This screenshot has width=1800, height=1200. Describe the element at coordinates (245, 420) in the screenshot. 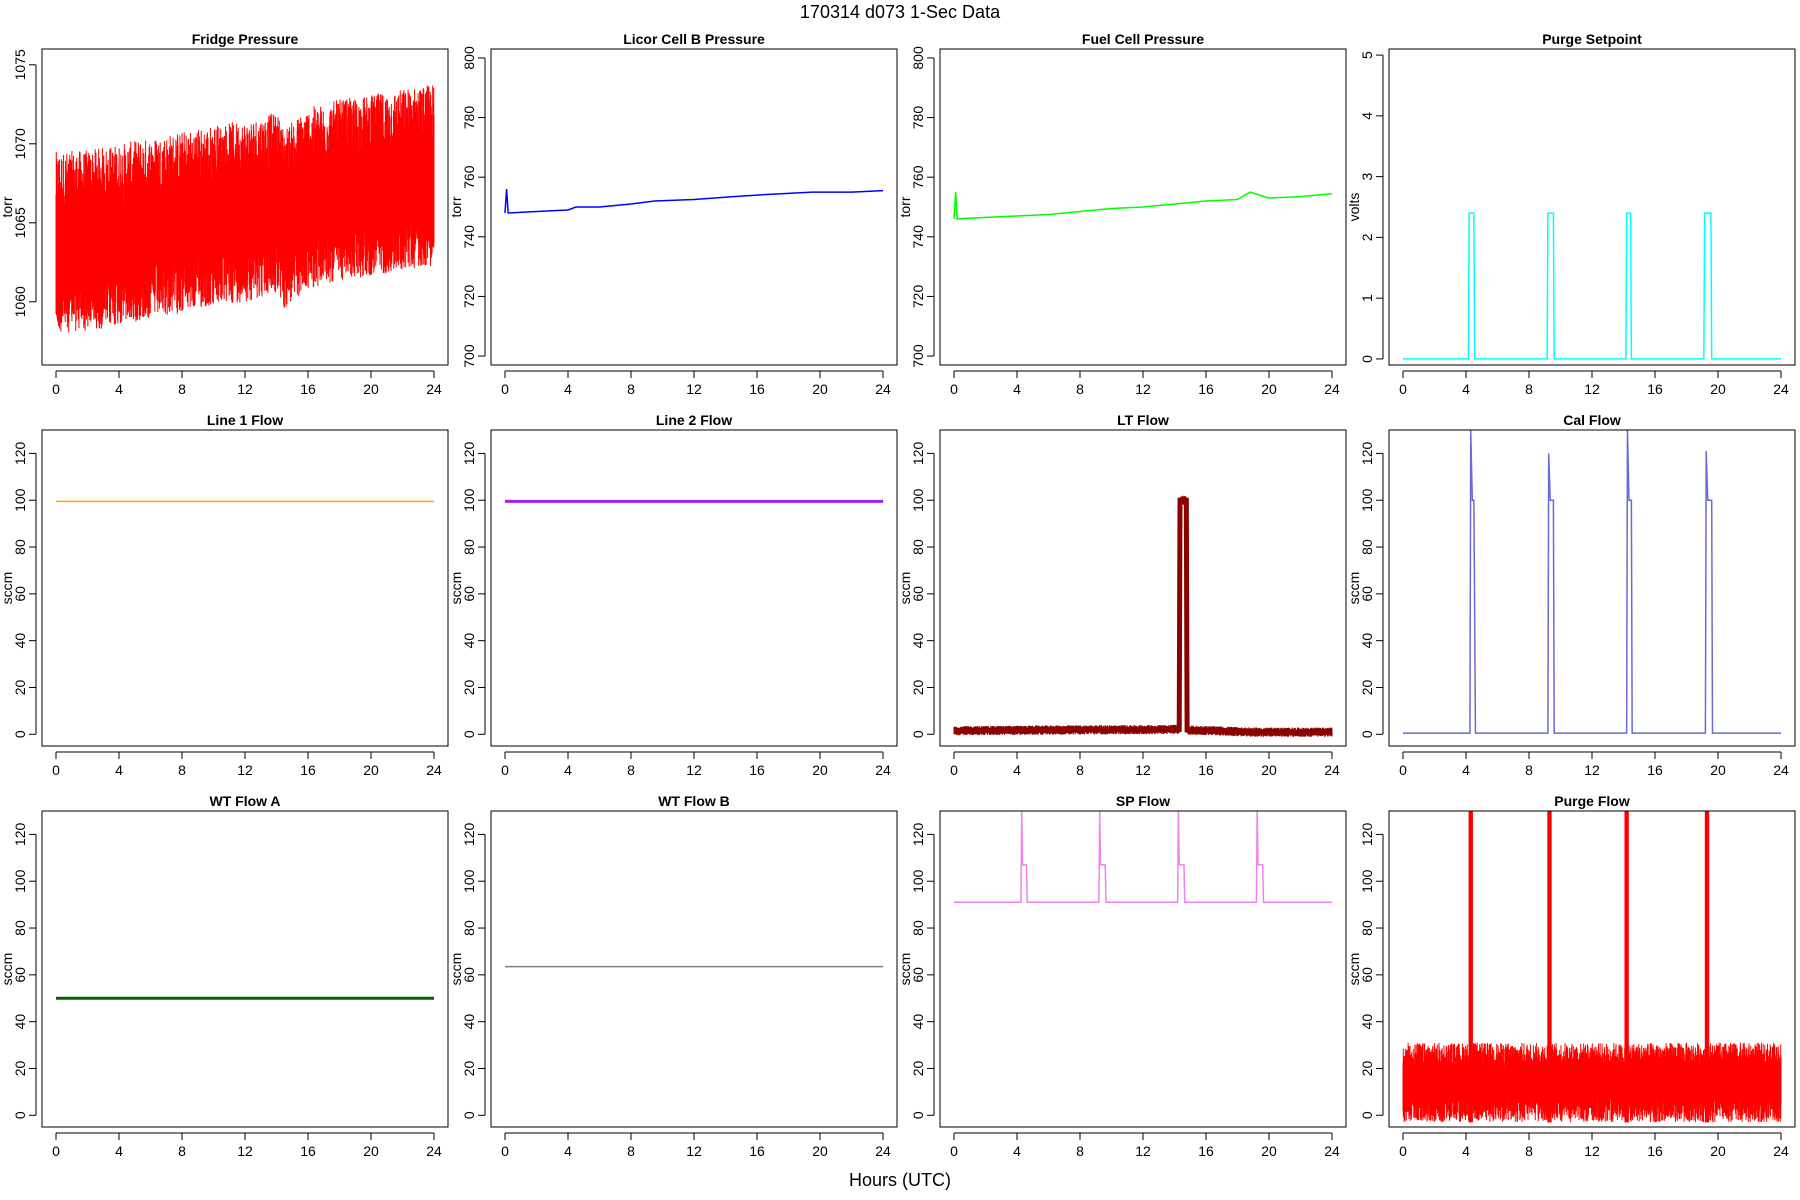

I see `panel-title: Line 1 Flow` at that location.